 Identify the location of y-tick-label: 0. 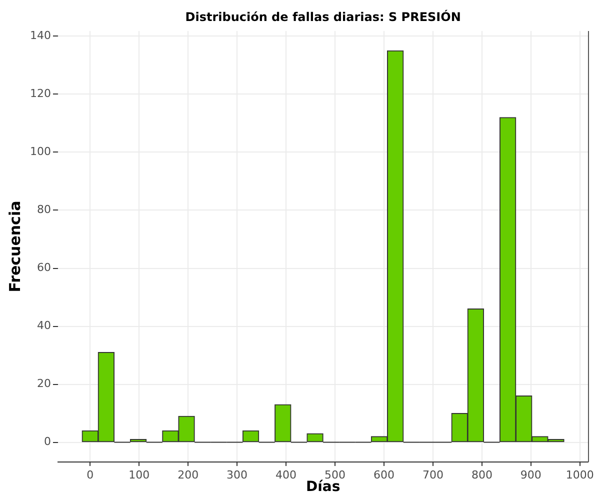
(47, 441).